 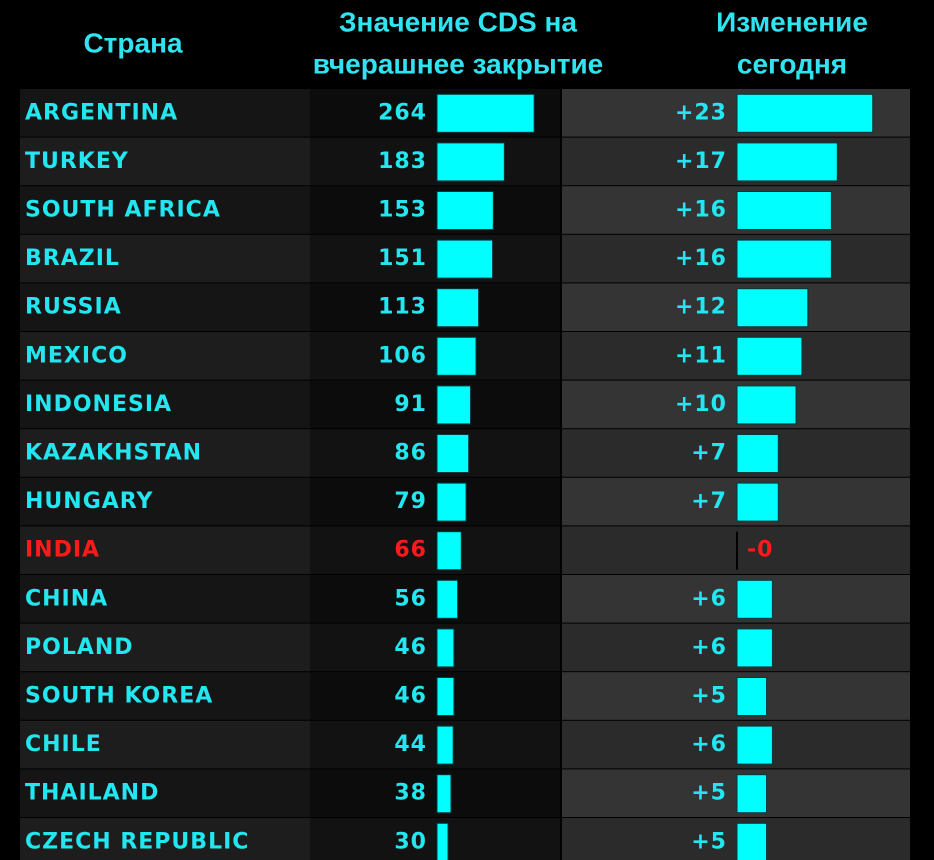 I want to click on country: POLAND, so click(x=79, y=647).